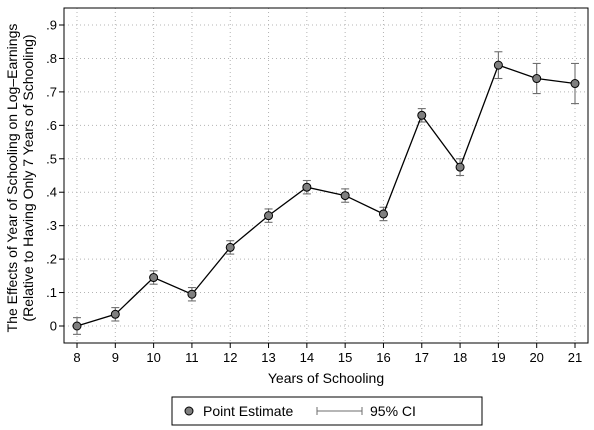  What do you see at coordinates (327, 354) in the screenshot?
I see `x-axis-ticks: 8 9 10 11 12 13 14 15 16 17 18 19 20 21` at bounding box center [327, 354].